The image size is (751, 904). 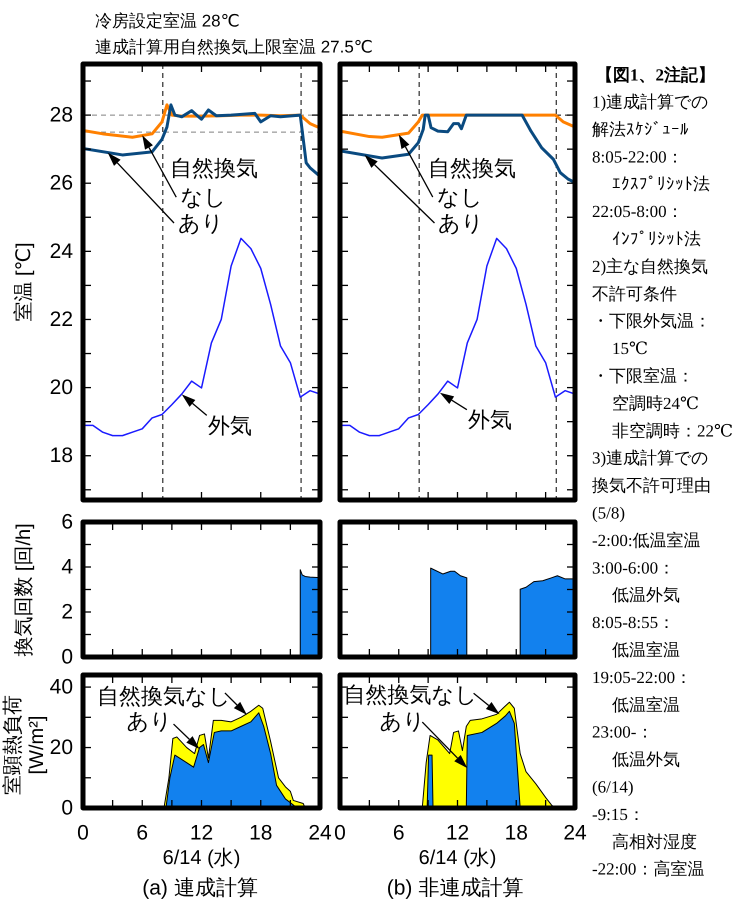 I want to click on y-tick-label: 24, so click(x=62, y=251).